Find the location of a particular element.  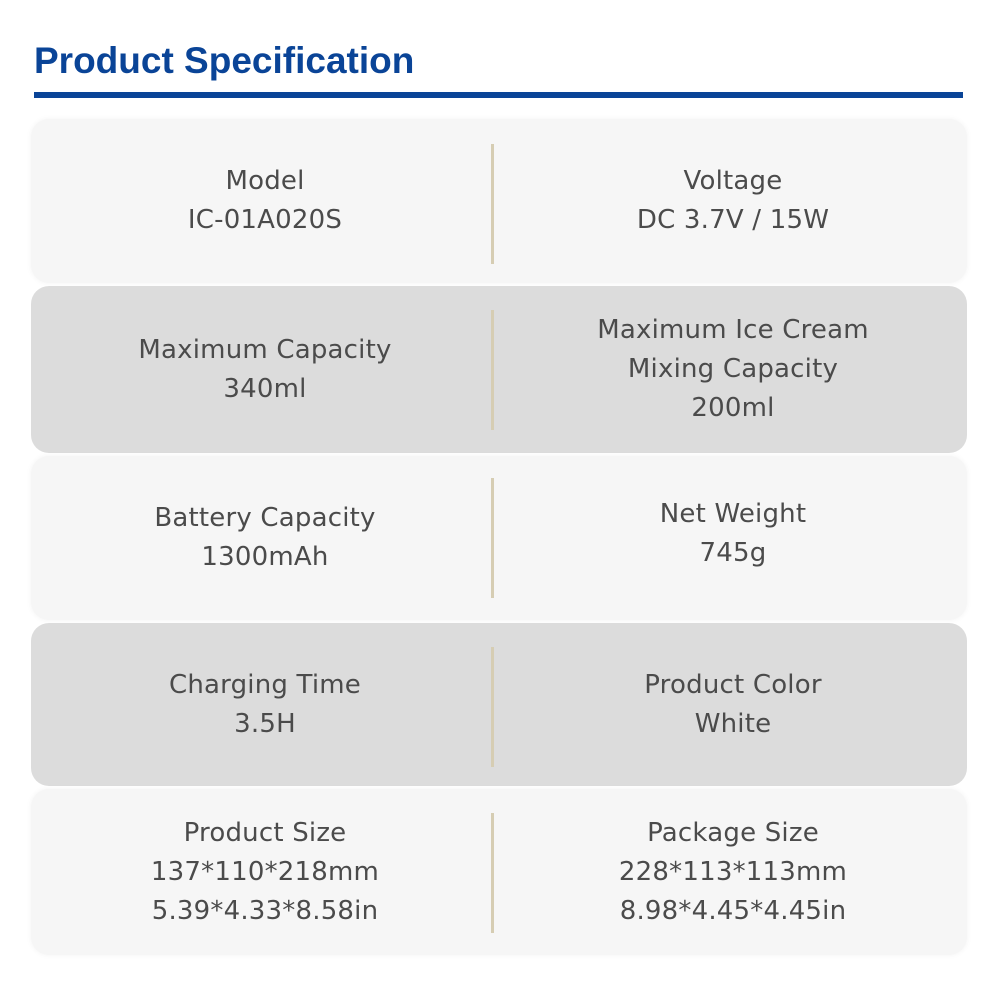

spec-label-net-weight: Net Weight is located at coordinates (733, 514).